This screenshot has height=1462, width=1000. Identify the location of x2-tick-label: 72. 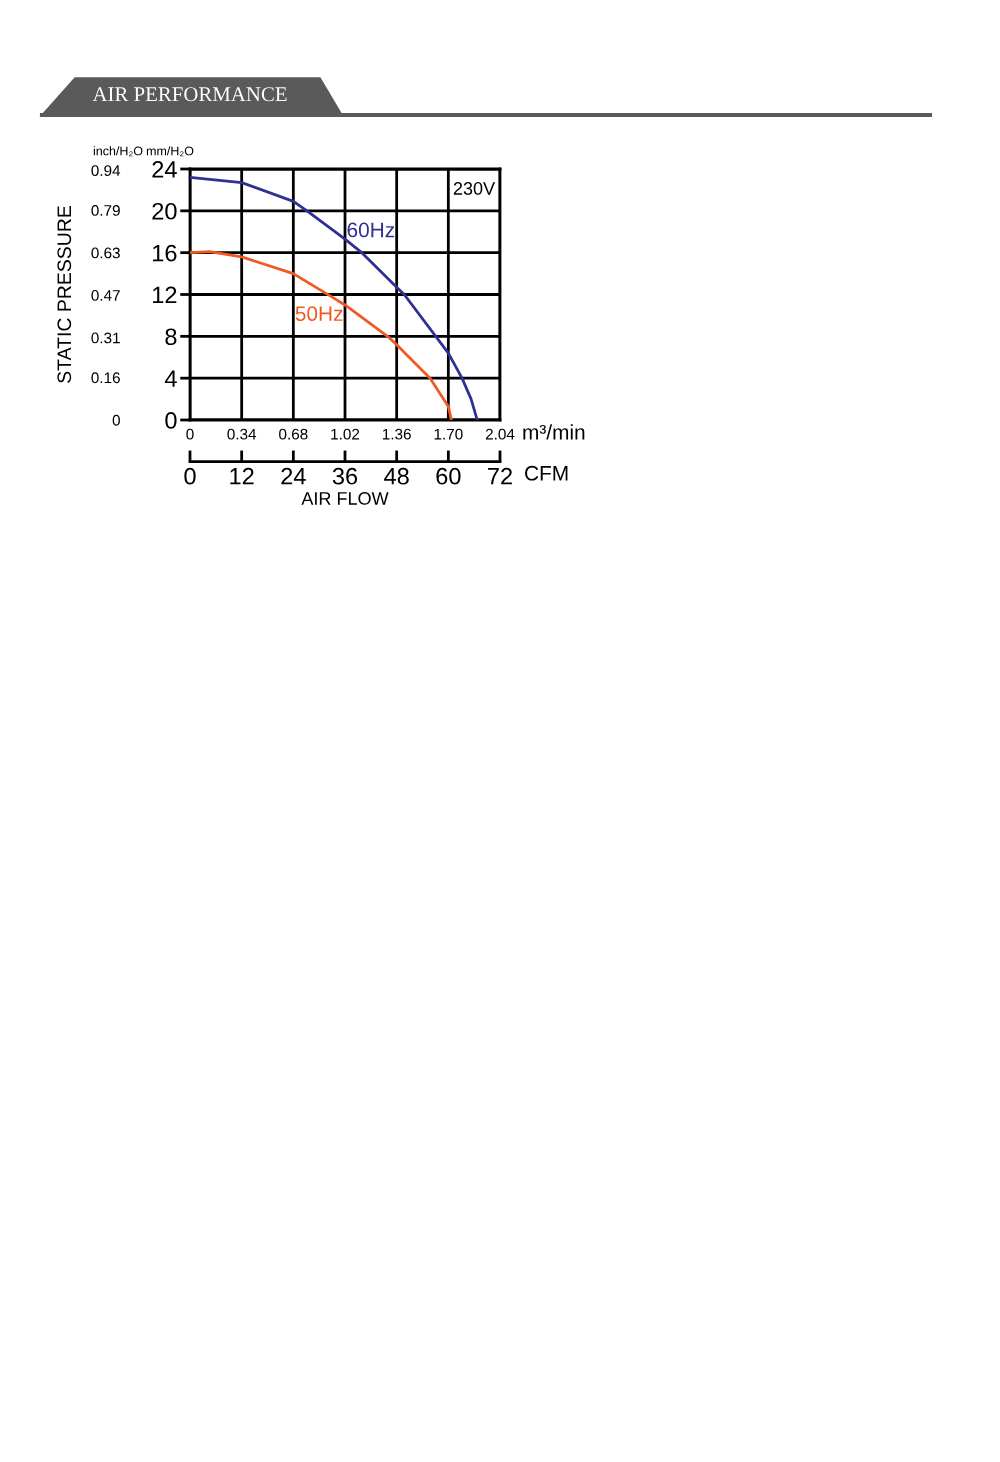
(500, 476).